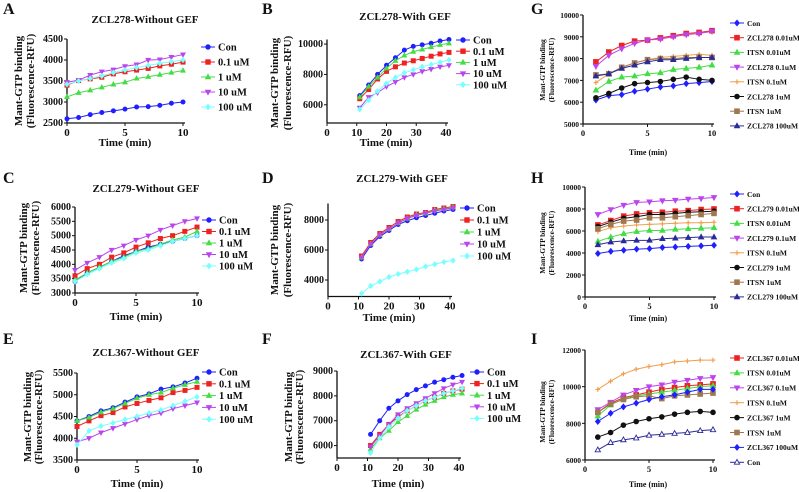 The image size is (799, 492). What do you see at coordinates (763, 238) in the screenshot?
I see `legend-item: ZCL279 0.1uM` at bounding box center [763, 238].